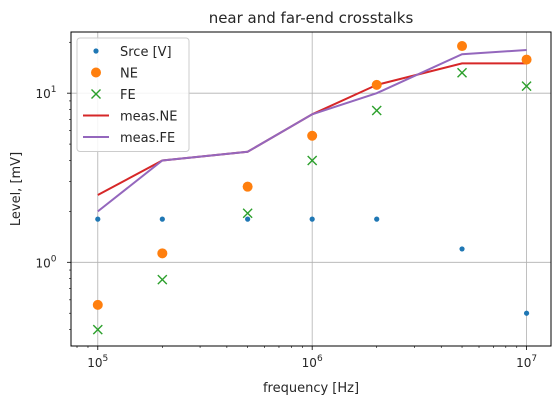  I want to click on legend-box, so click(133, 94).